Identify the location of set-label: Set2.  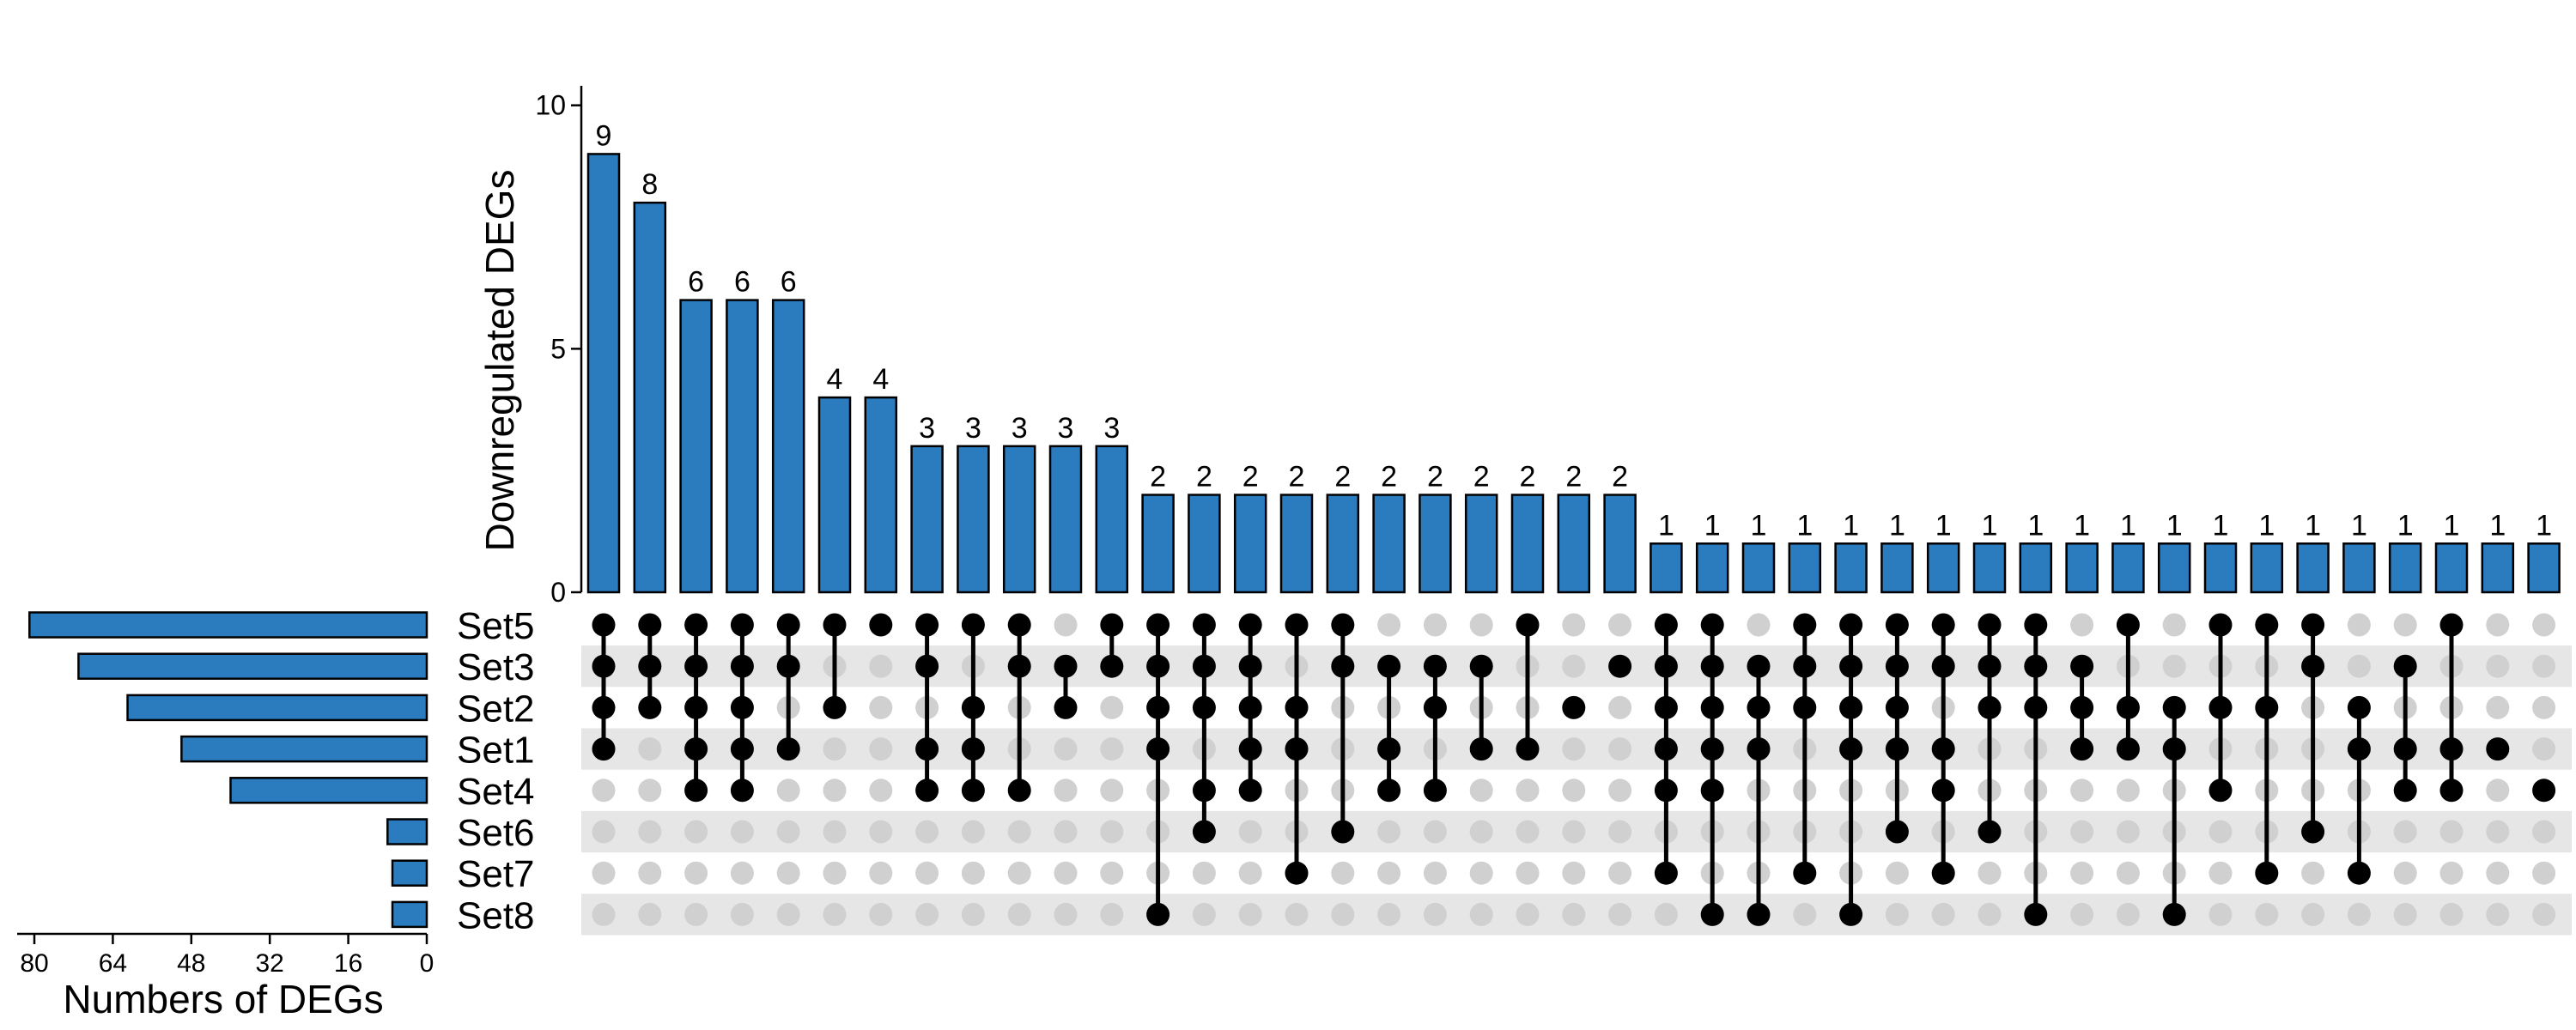
(496, 709).